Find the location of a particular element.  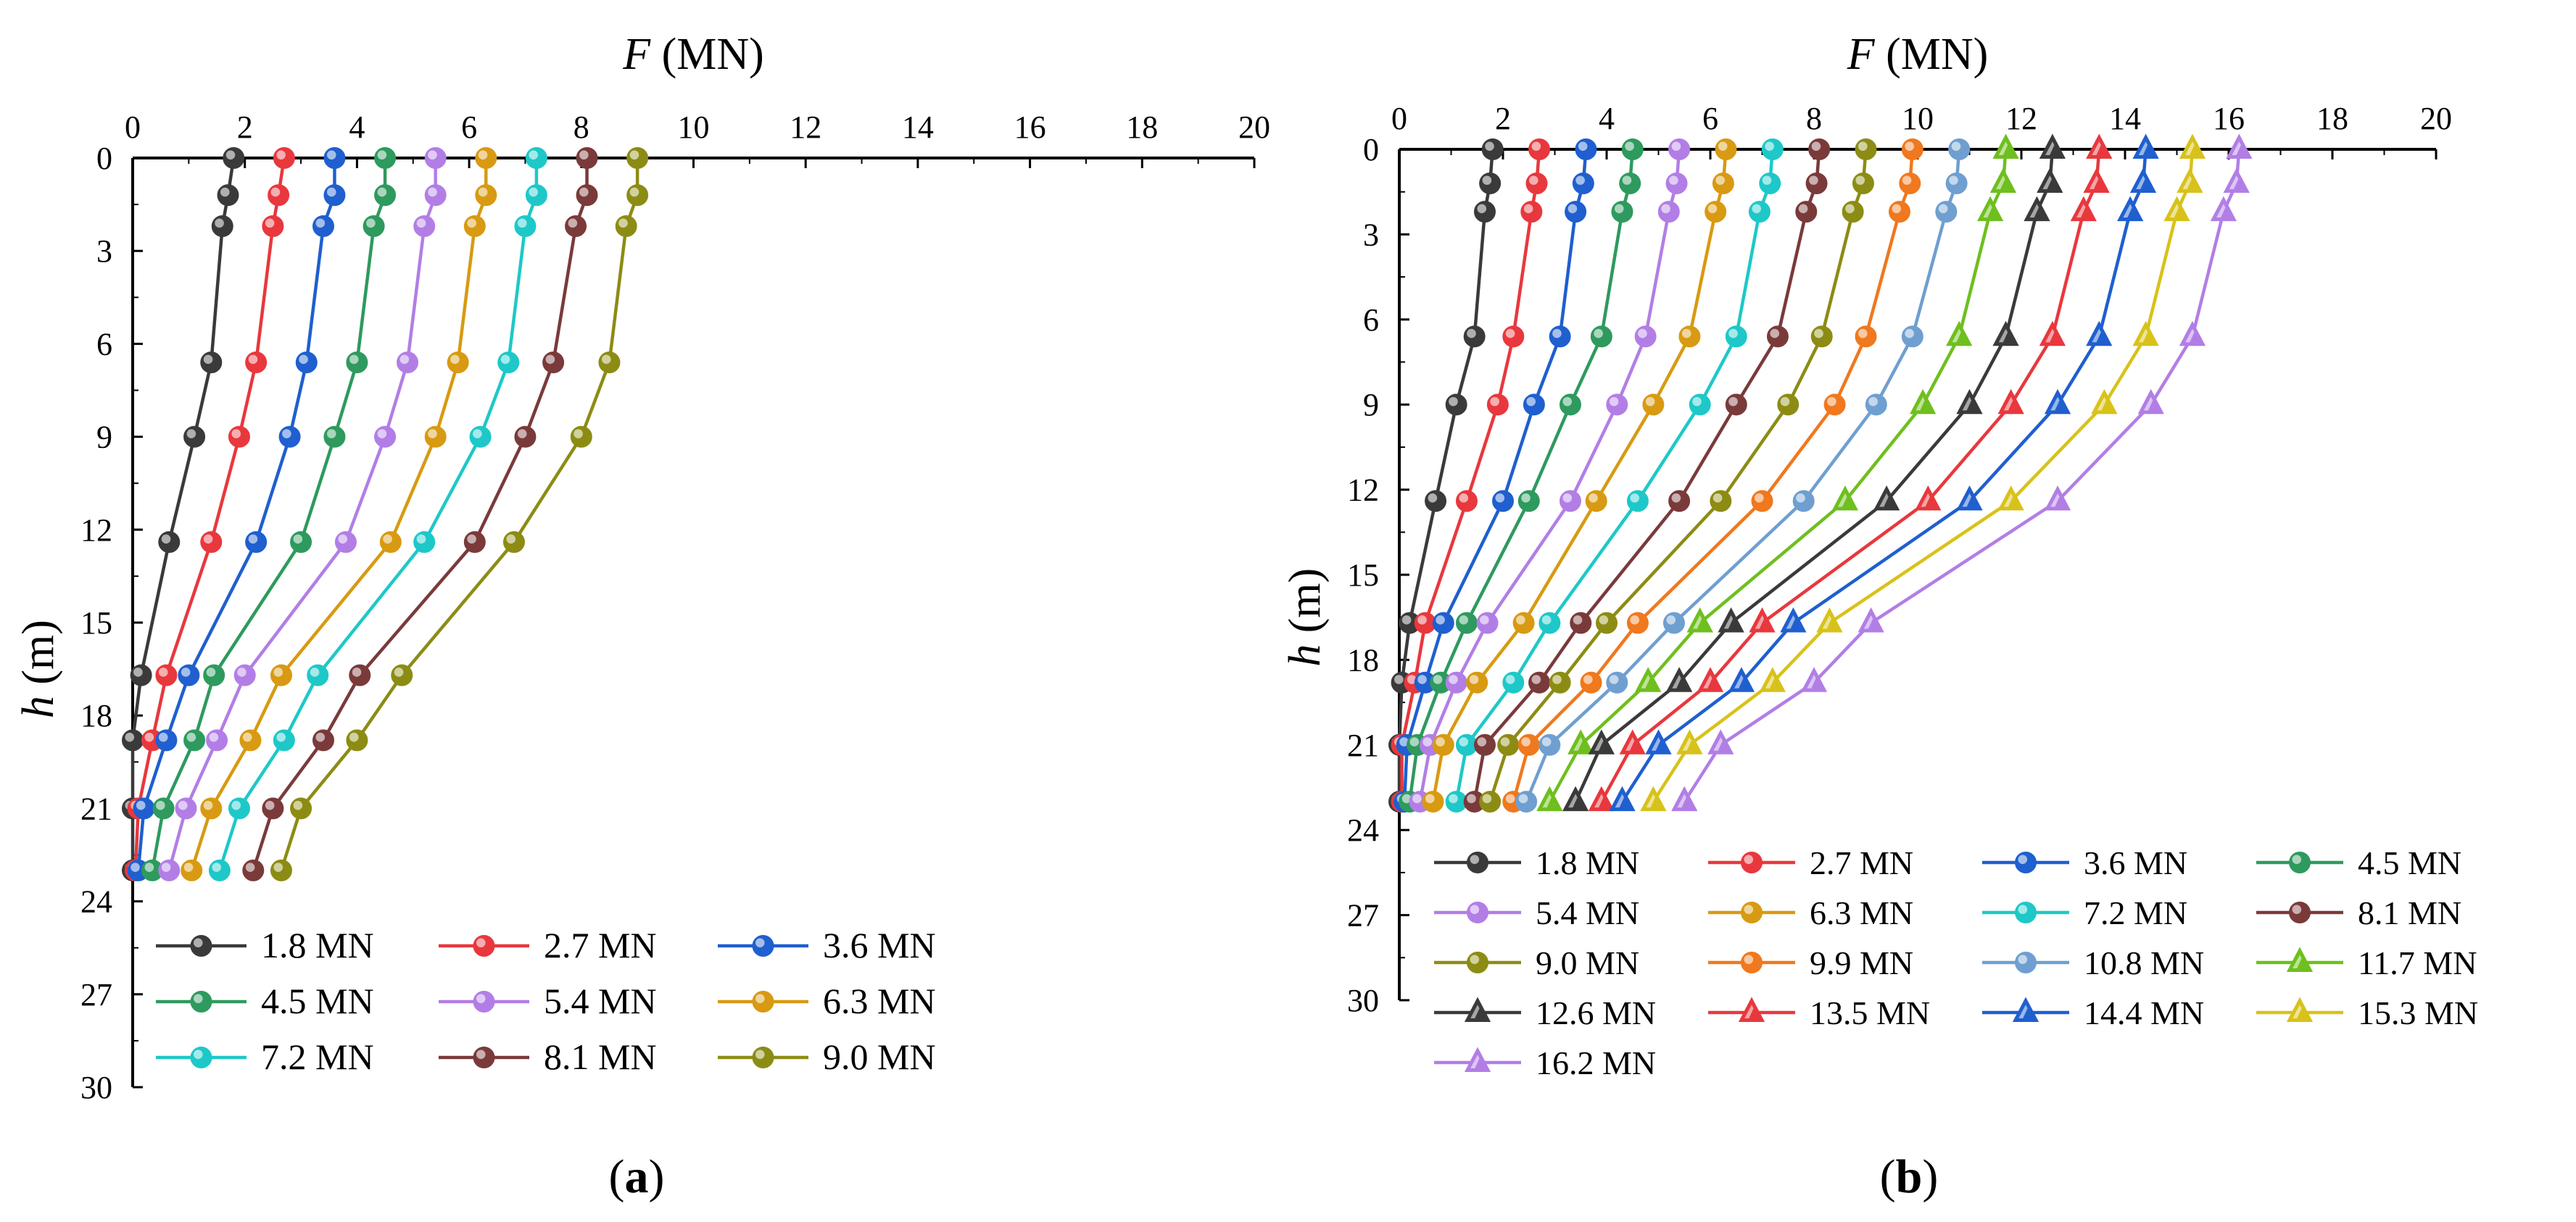

panel-label-open: ( is located at coordinates (617, 1176).